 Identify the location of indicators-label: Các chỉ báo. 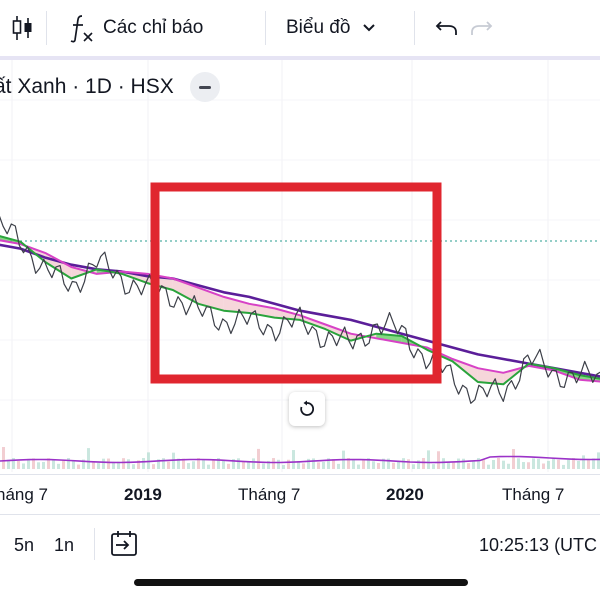
(153, 27).